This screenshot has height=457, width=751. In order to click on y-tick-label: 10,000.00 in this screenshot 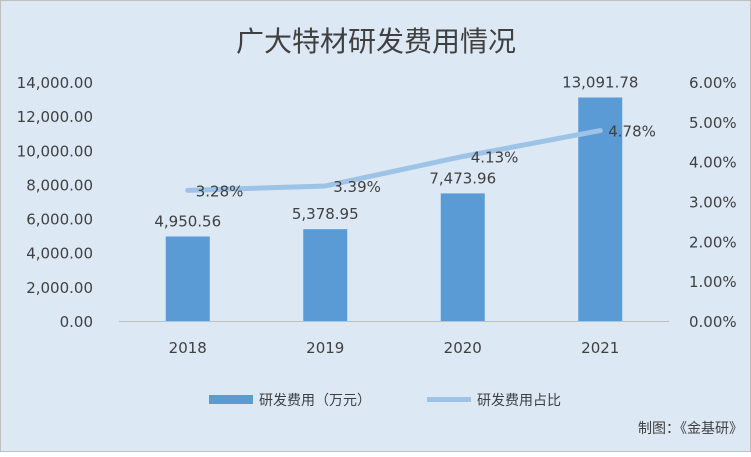, I will do `click(55, 151)`.